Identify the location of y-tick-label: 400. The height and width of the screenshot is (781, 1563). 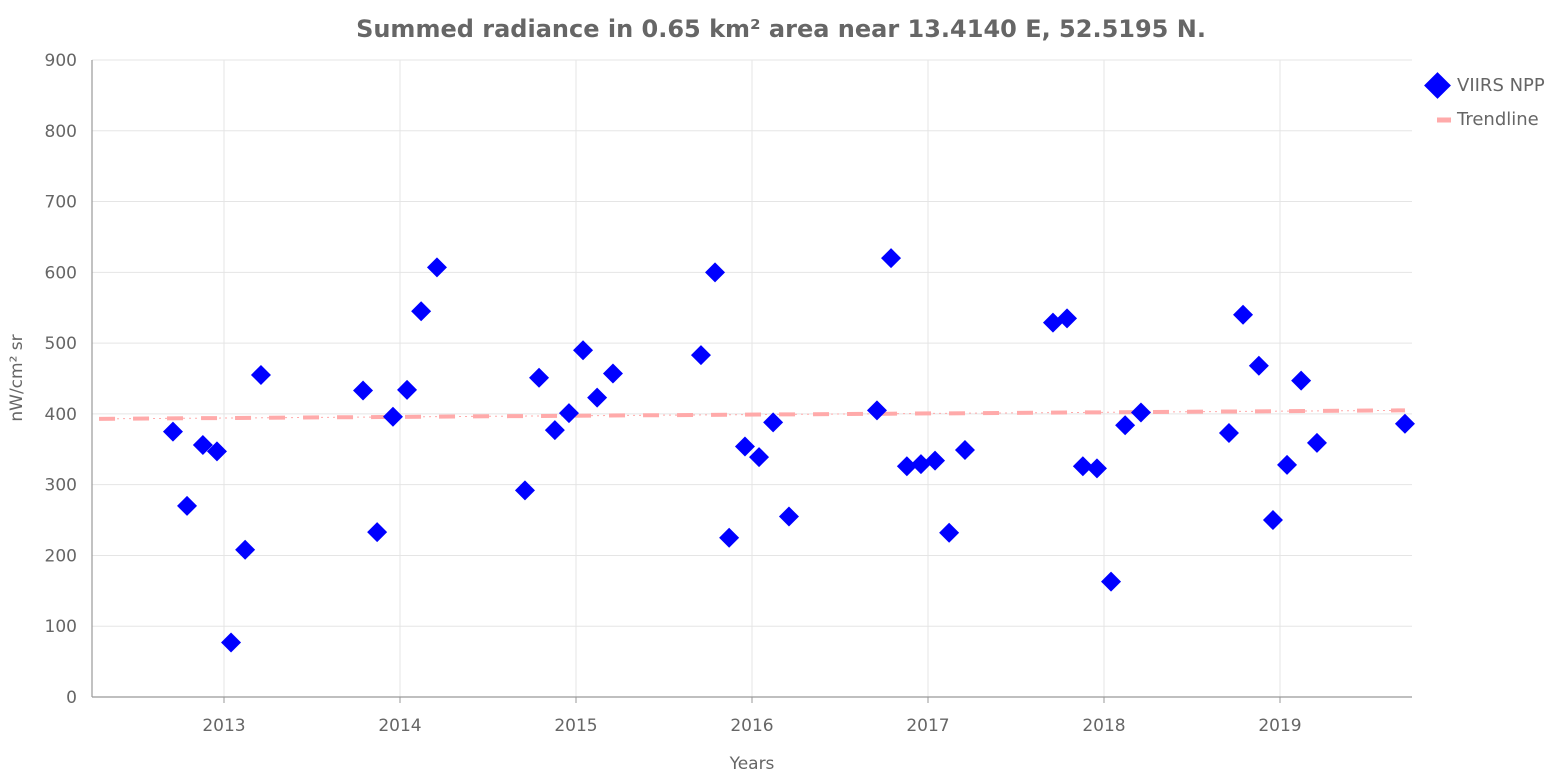
(61, 415).